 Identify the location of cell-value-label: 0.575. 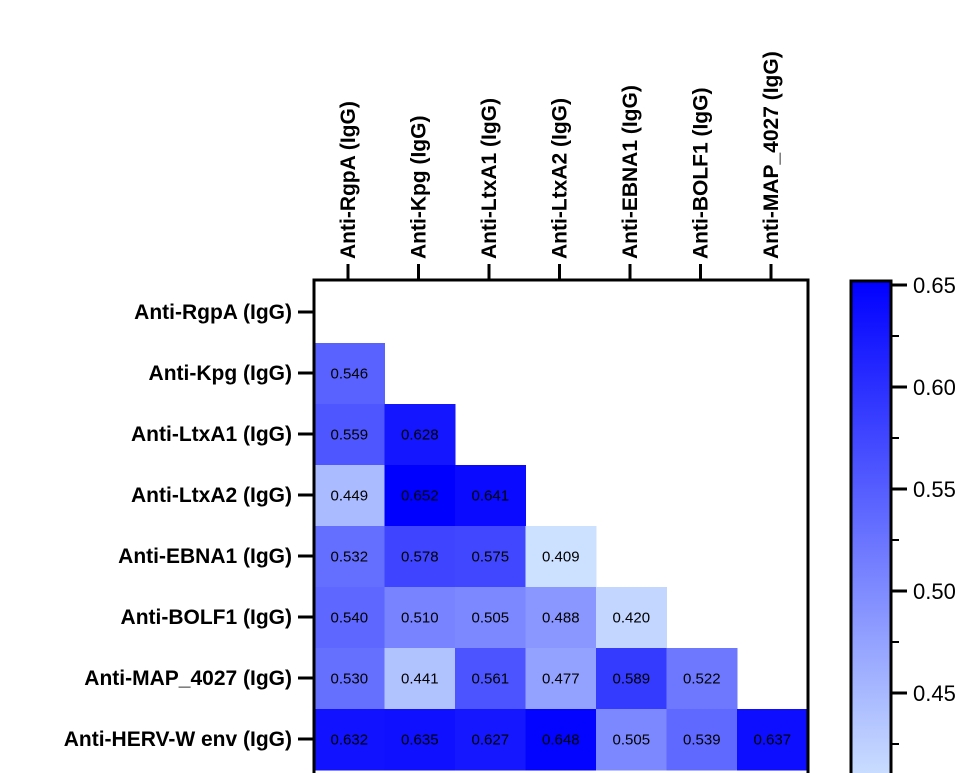
(491, 557).